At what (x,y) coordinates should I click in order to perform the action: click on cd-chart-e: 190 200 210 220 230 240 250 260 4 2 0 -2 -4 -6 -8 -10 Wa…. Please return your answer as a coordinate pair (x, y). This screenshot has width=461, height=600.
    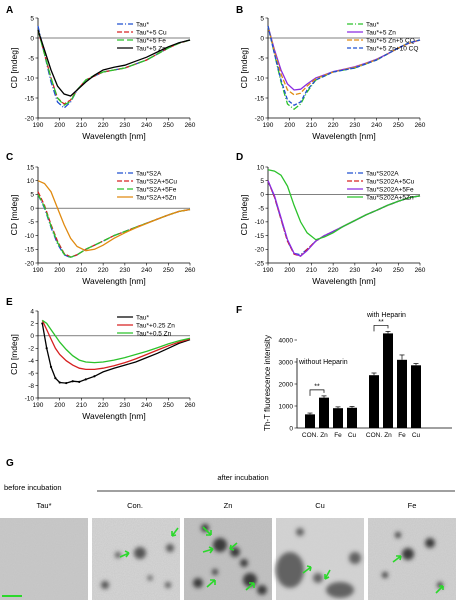
    Looking at the image, I should click on (102, 364).